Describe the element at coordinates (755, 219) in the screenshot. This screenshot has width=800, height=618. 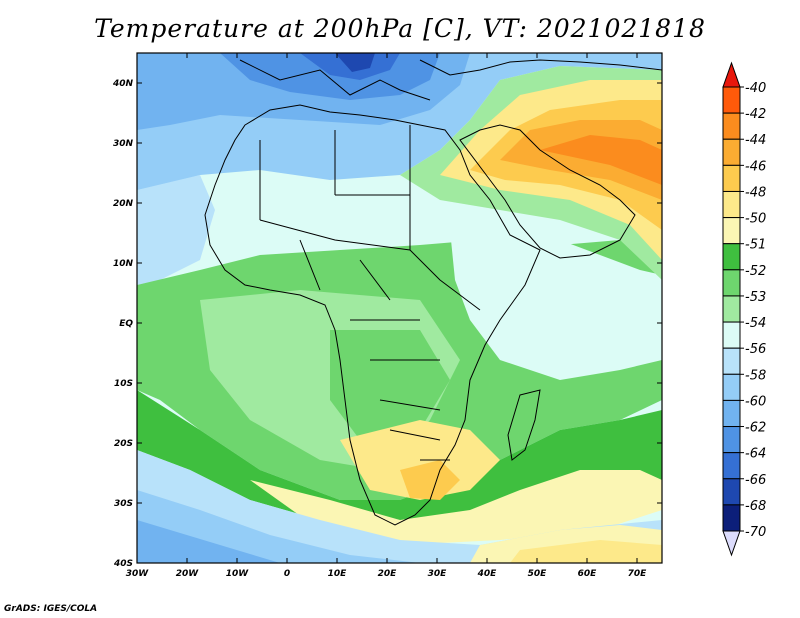
I see `colorbar-label: -50` at that location.